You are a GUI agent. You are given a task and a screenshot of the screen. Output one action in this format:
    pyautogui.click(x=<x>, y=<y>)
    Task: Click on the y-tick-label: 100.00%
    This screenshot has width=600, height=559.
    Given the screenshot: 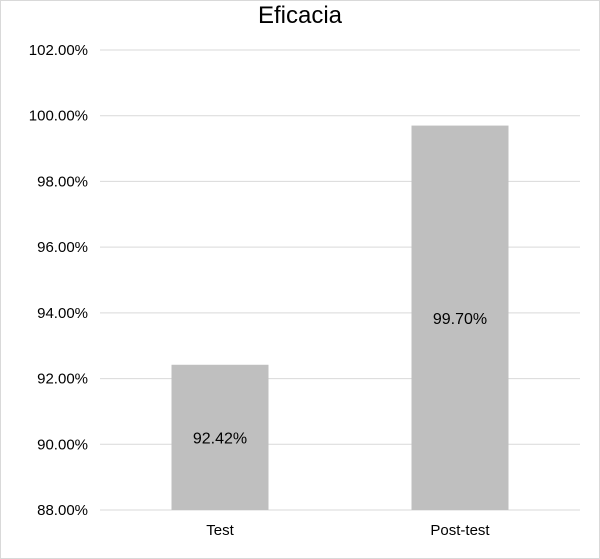 What is the action you would take?
    pyautogui.click(x=58, y=116)
    